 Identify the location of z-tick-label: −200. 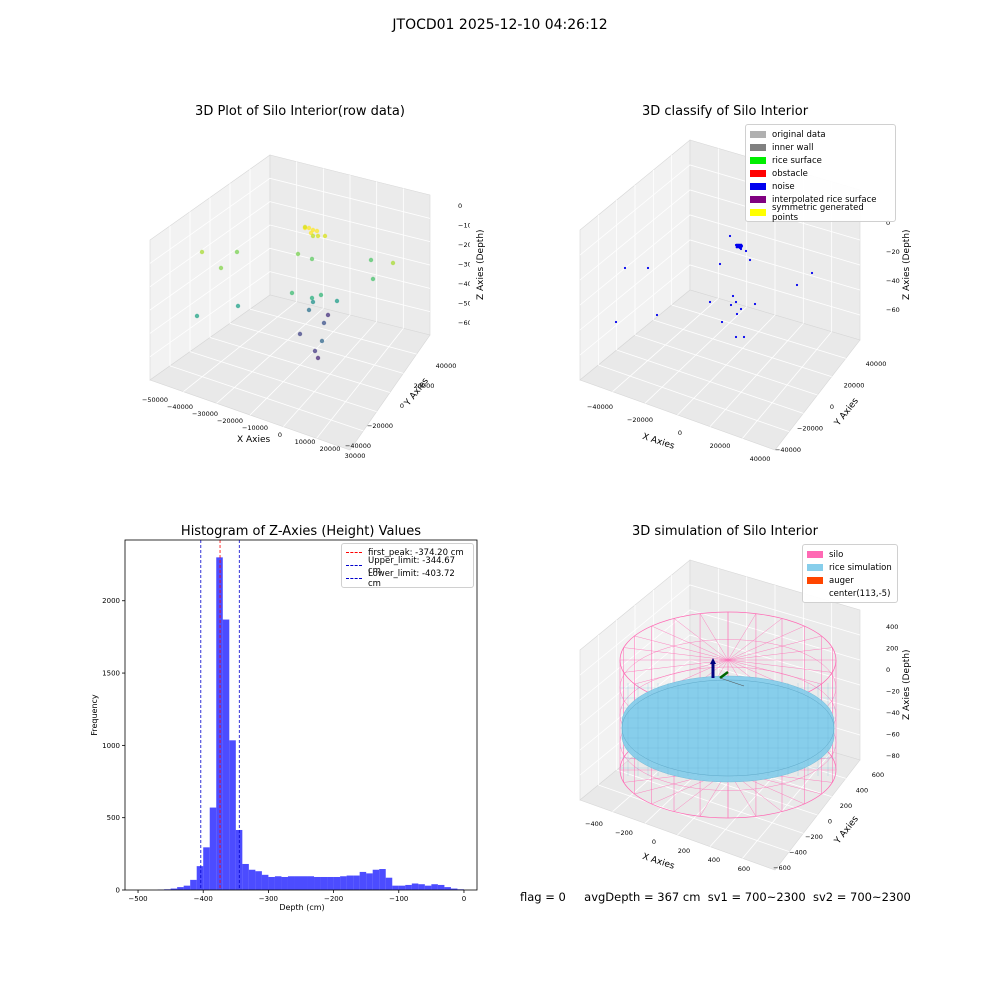
(893, 692).